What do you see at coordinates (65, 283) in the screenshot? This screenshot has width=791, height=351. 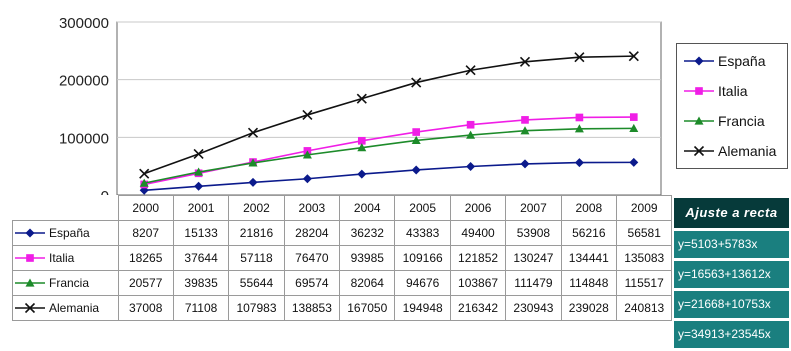 I see `table-series-label: Francia` at bounding box center [65, 283].